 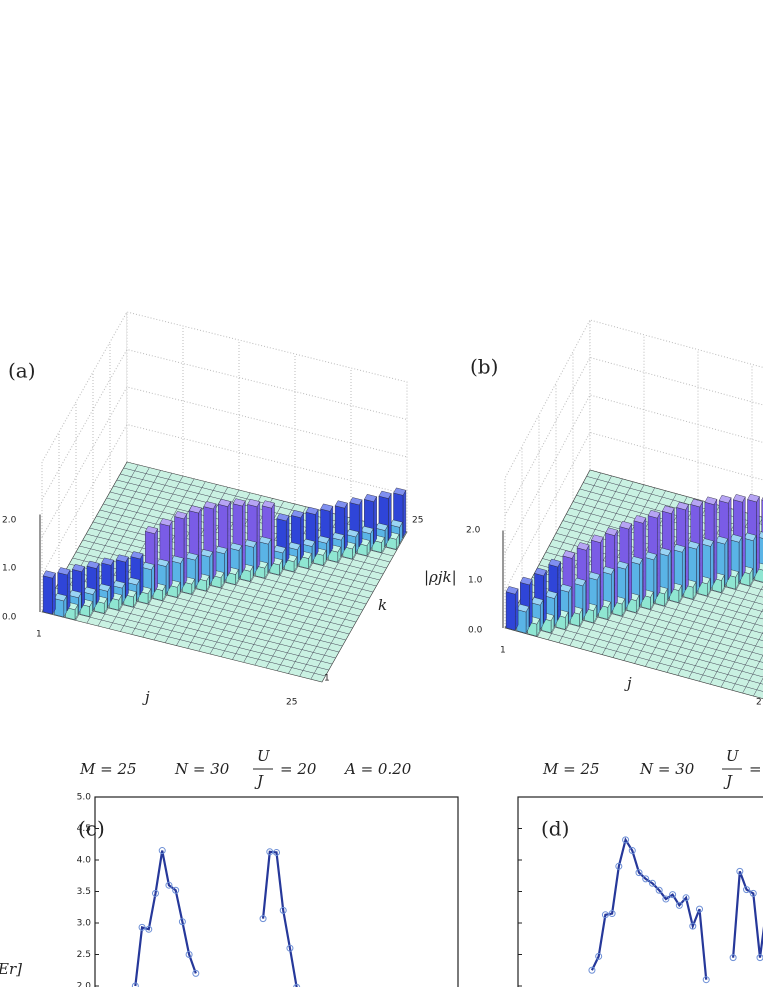 What do you see at coordinates (84, 892) in the screenshot?
I see `y-tick-label: 3.5` at bounding box center [84, 892].